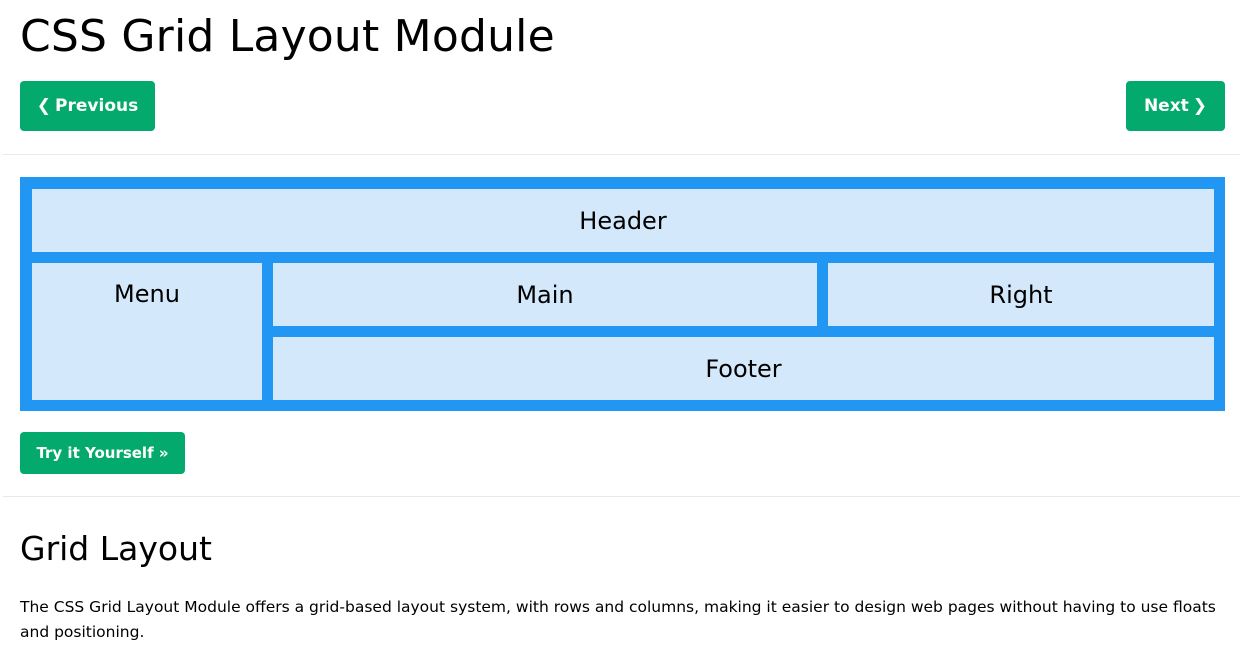  What do you see at coordinates (743, 368) in the screenshot?
I see `grid-item-footer: Footer` at bounding box center [743, 368].